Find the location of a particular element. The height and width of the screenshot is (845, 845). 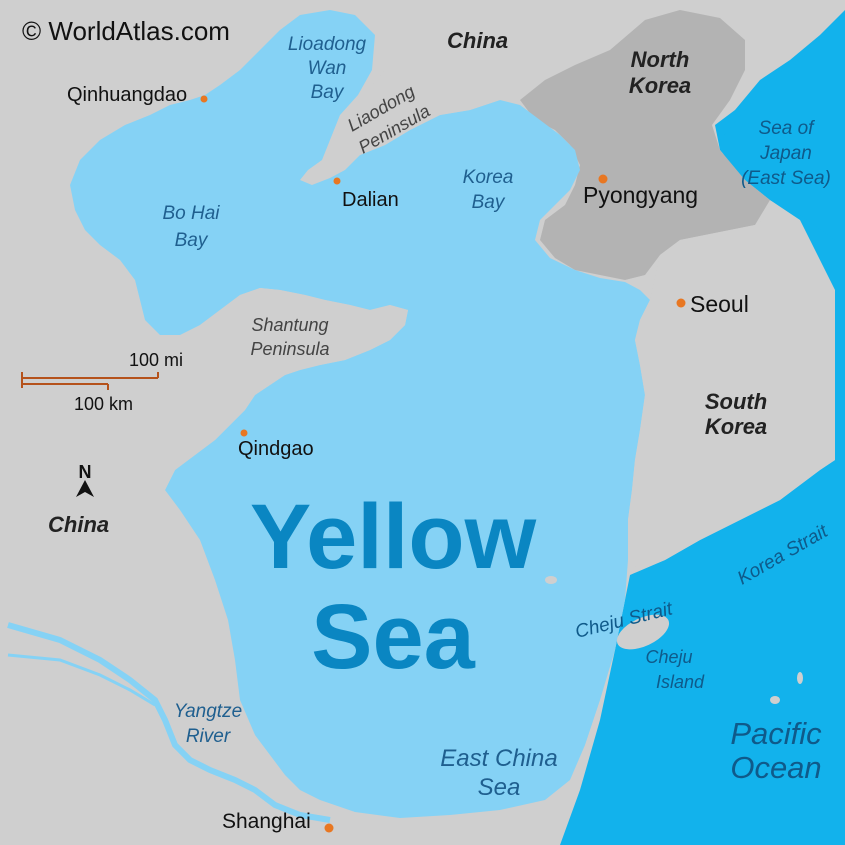

sea-of-japan-label-line1: Sea of is located at coordinates (787, 128).